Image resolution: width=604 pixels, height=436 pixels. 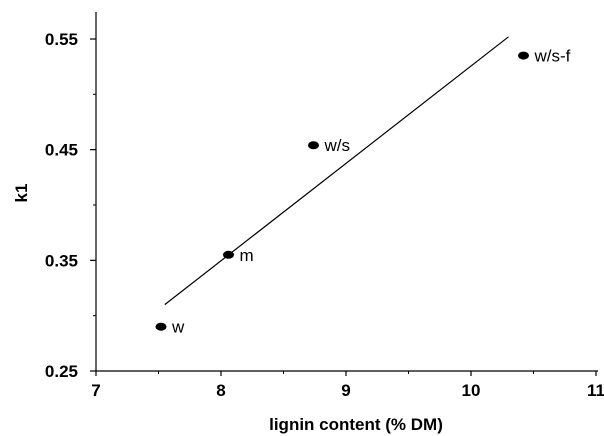 I want to click on y-tick-label: 0.55, so click(x=61, y=39).